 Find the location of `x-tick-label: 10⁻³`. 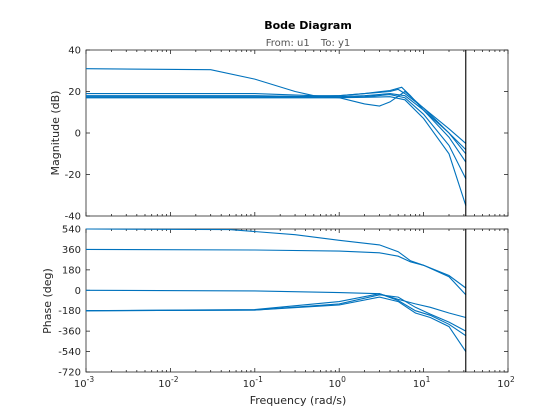

x-tick-label: 10⁻³ is located at coordinates (84, 382).